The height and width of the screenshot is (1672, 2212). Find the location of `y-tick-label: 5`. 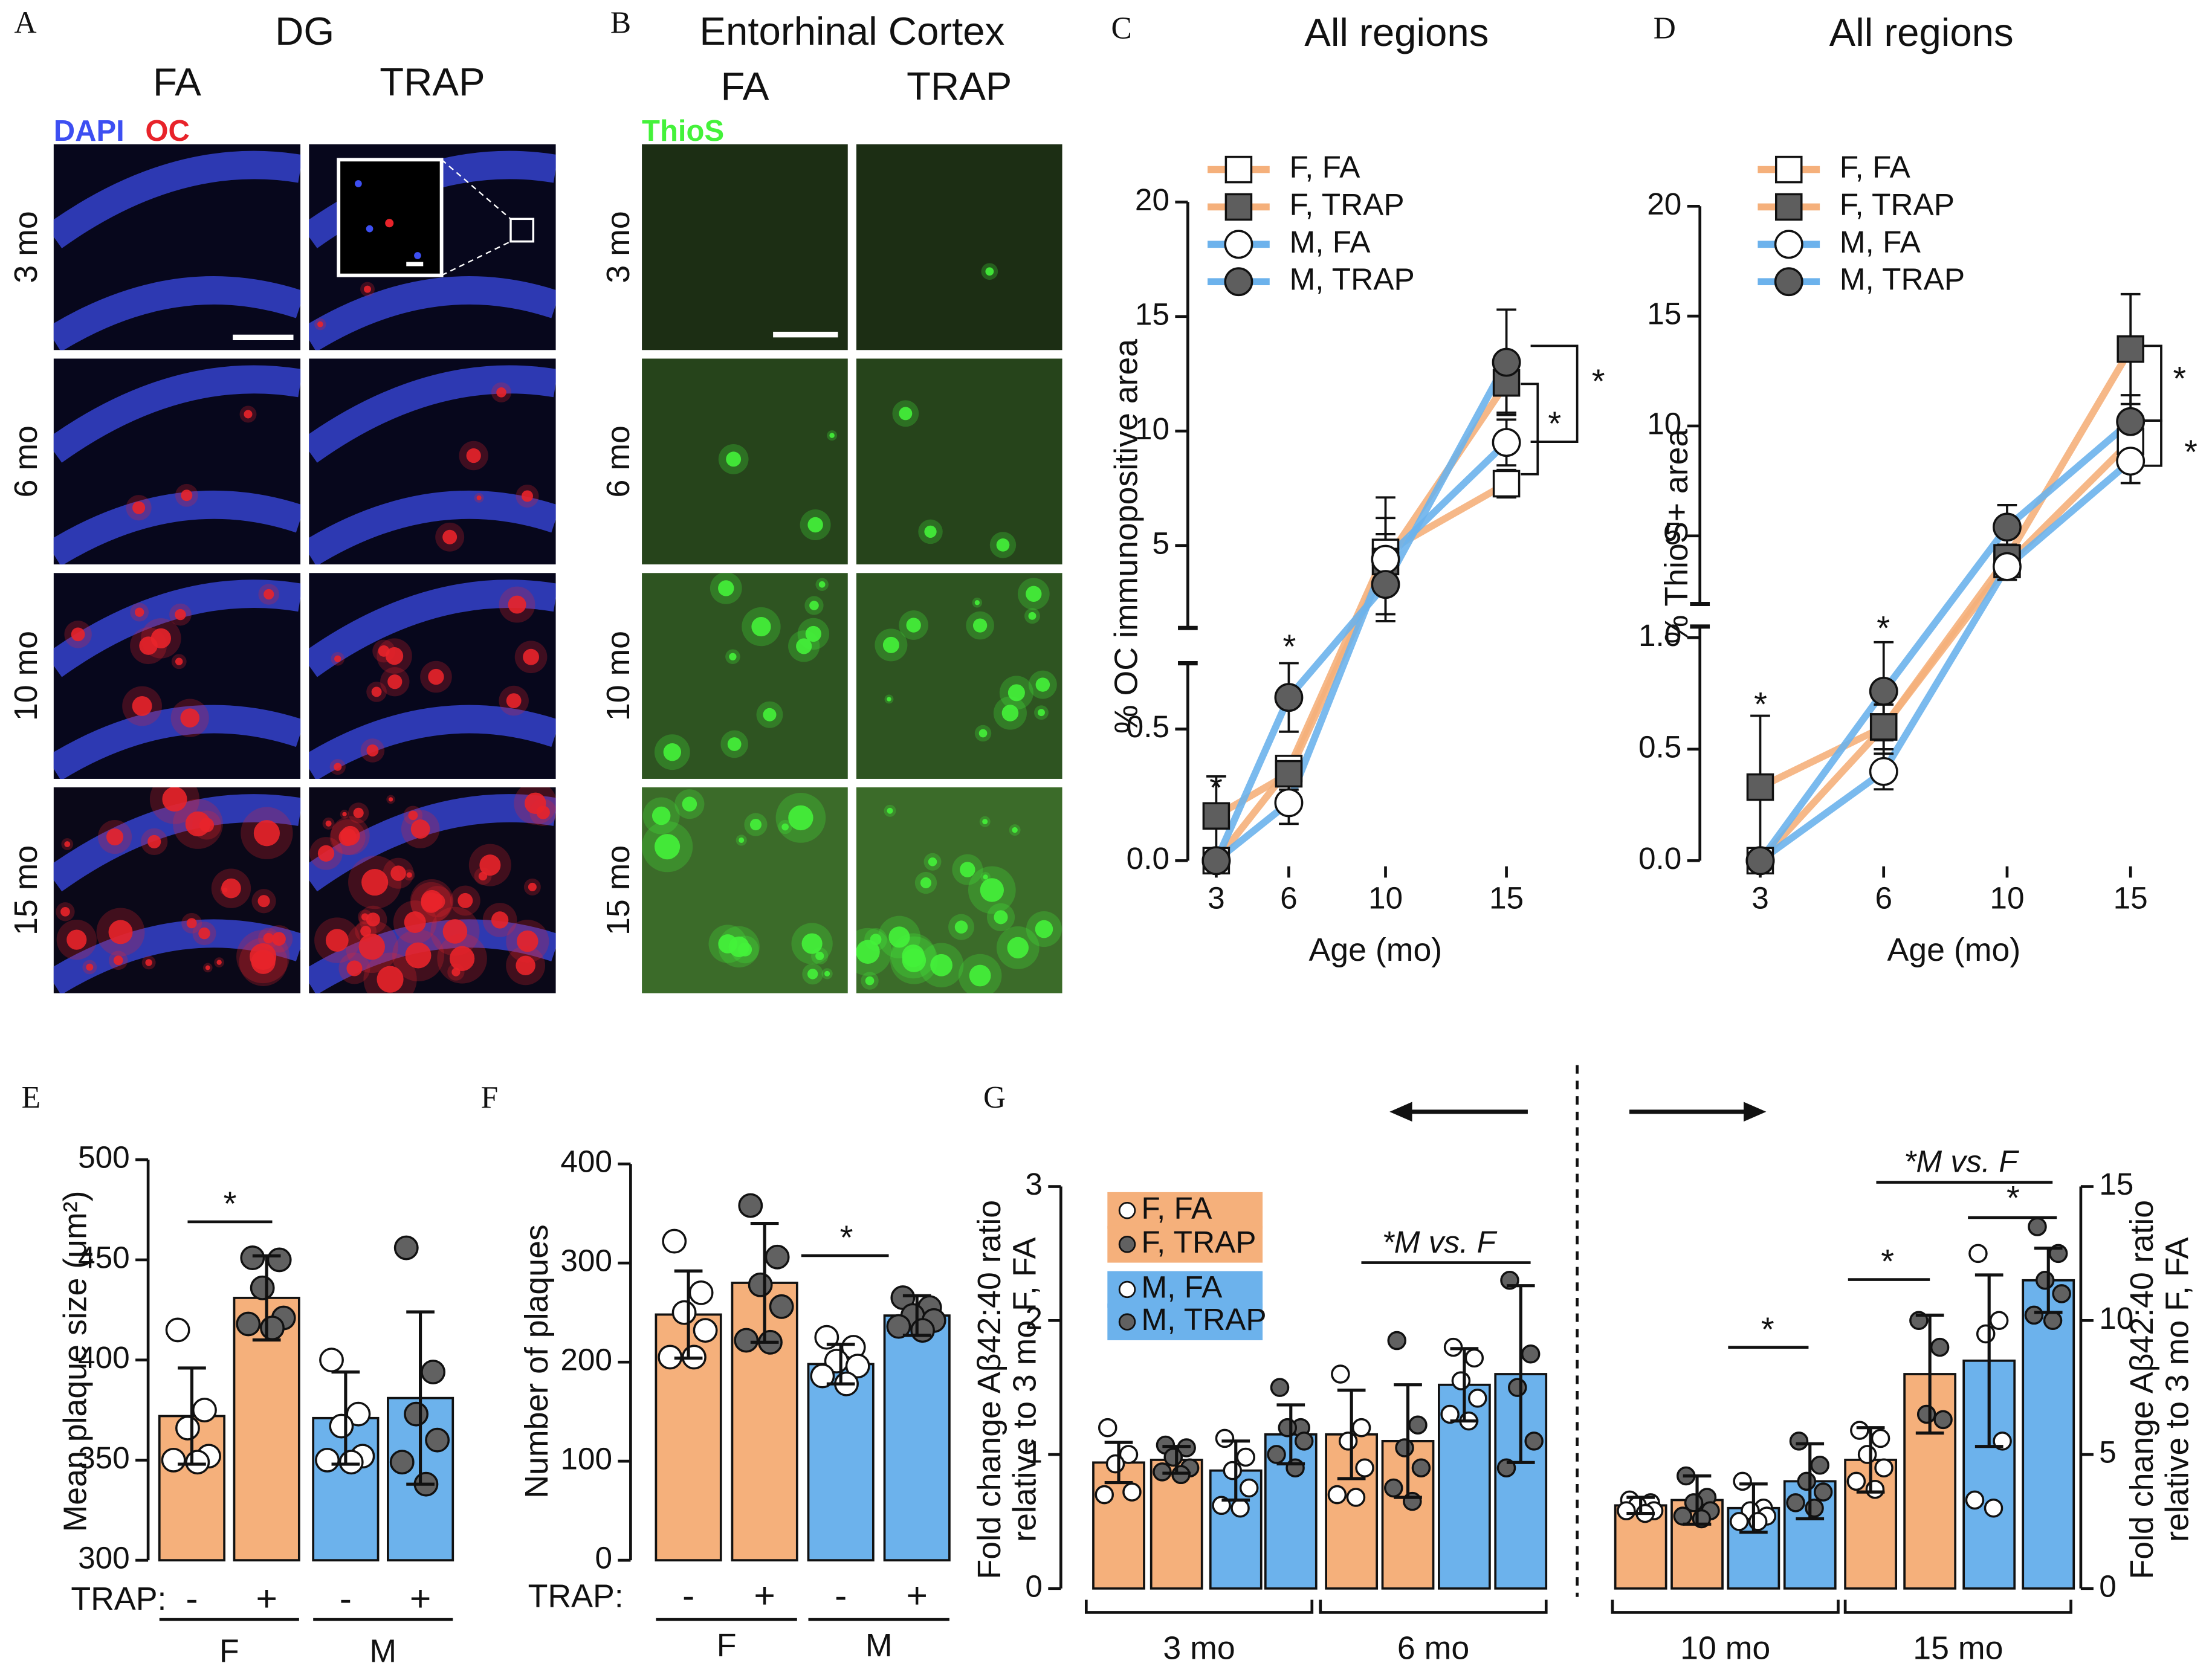

y-tick-label: 5 is located at coordinates (1160, 543).